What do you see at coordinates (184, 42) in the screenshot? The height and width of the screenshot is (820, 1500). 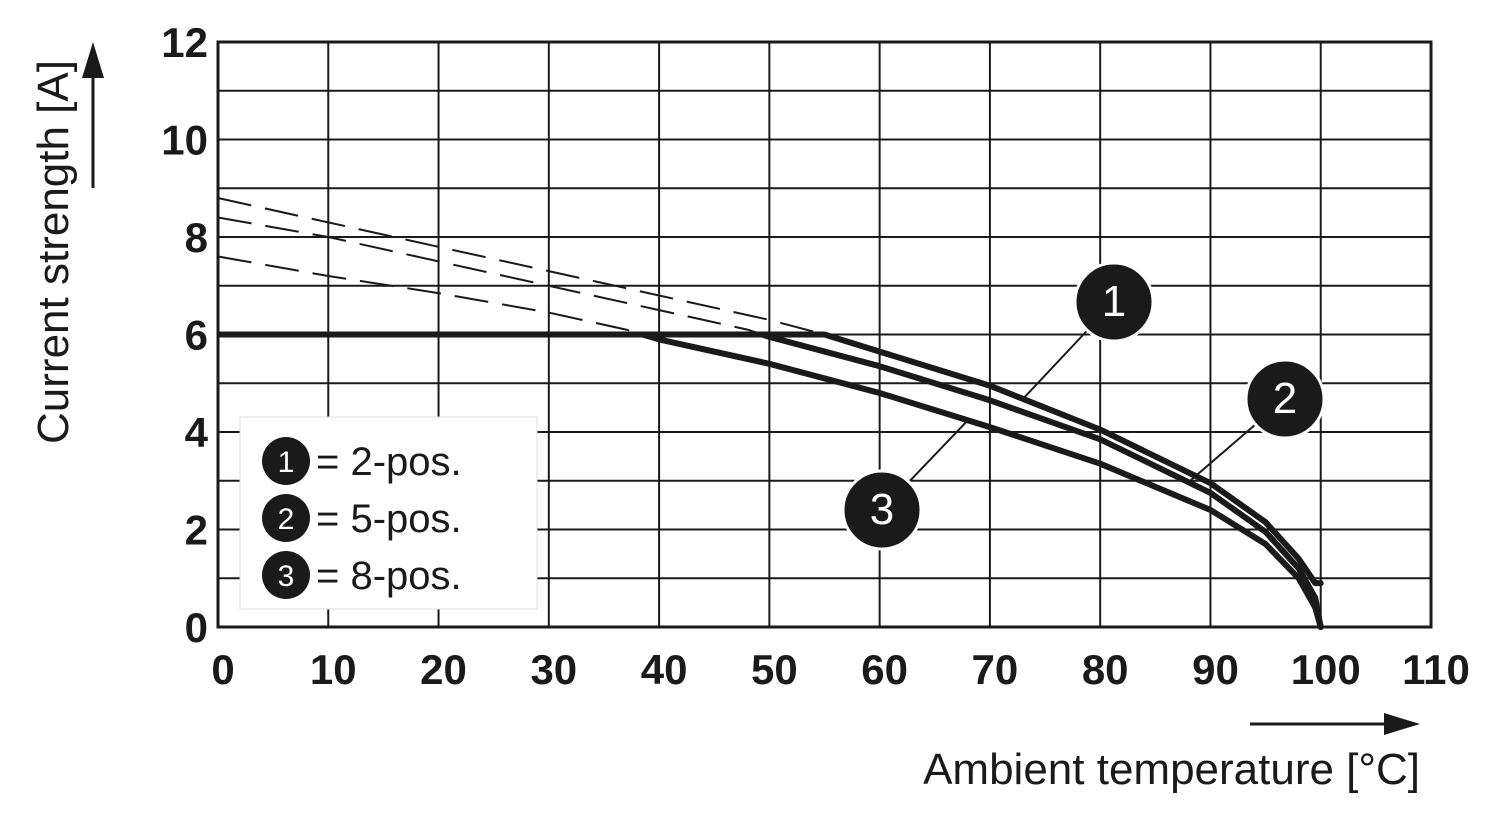 I see `y-tick-label: 12` at bounding box center [184, 42].